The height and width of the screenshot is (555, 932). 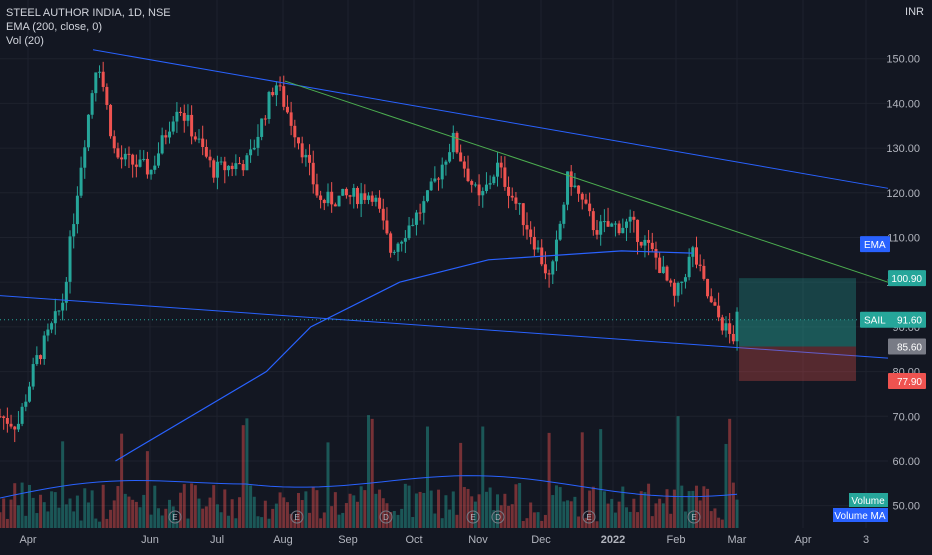 What do you see at coordinates (25, 41) in the screenshot?
I see `legend-volume: Vol (20)` at bounding box center [25, 41].